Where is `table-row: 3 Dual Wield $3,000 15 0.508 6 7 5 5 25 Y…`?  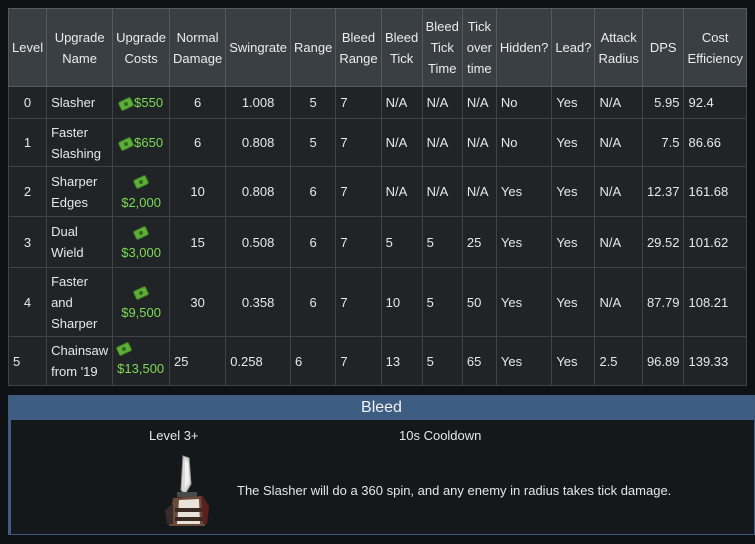 table-row: 3 Dual Wield $3,000 15 0.508 6 7 5 5 25 Y… is located at coordinates (377, 242).